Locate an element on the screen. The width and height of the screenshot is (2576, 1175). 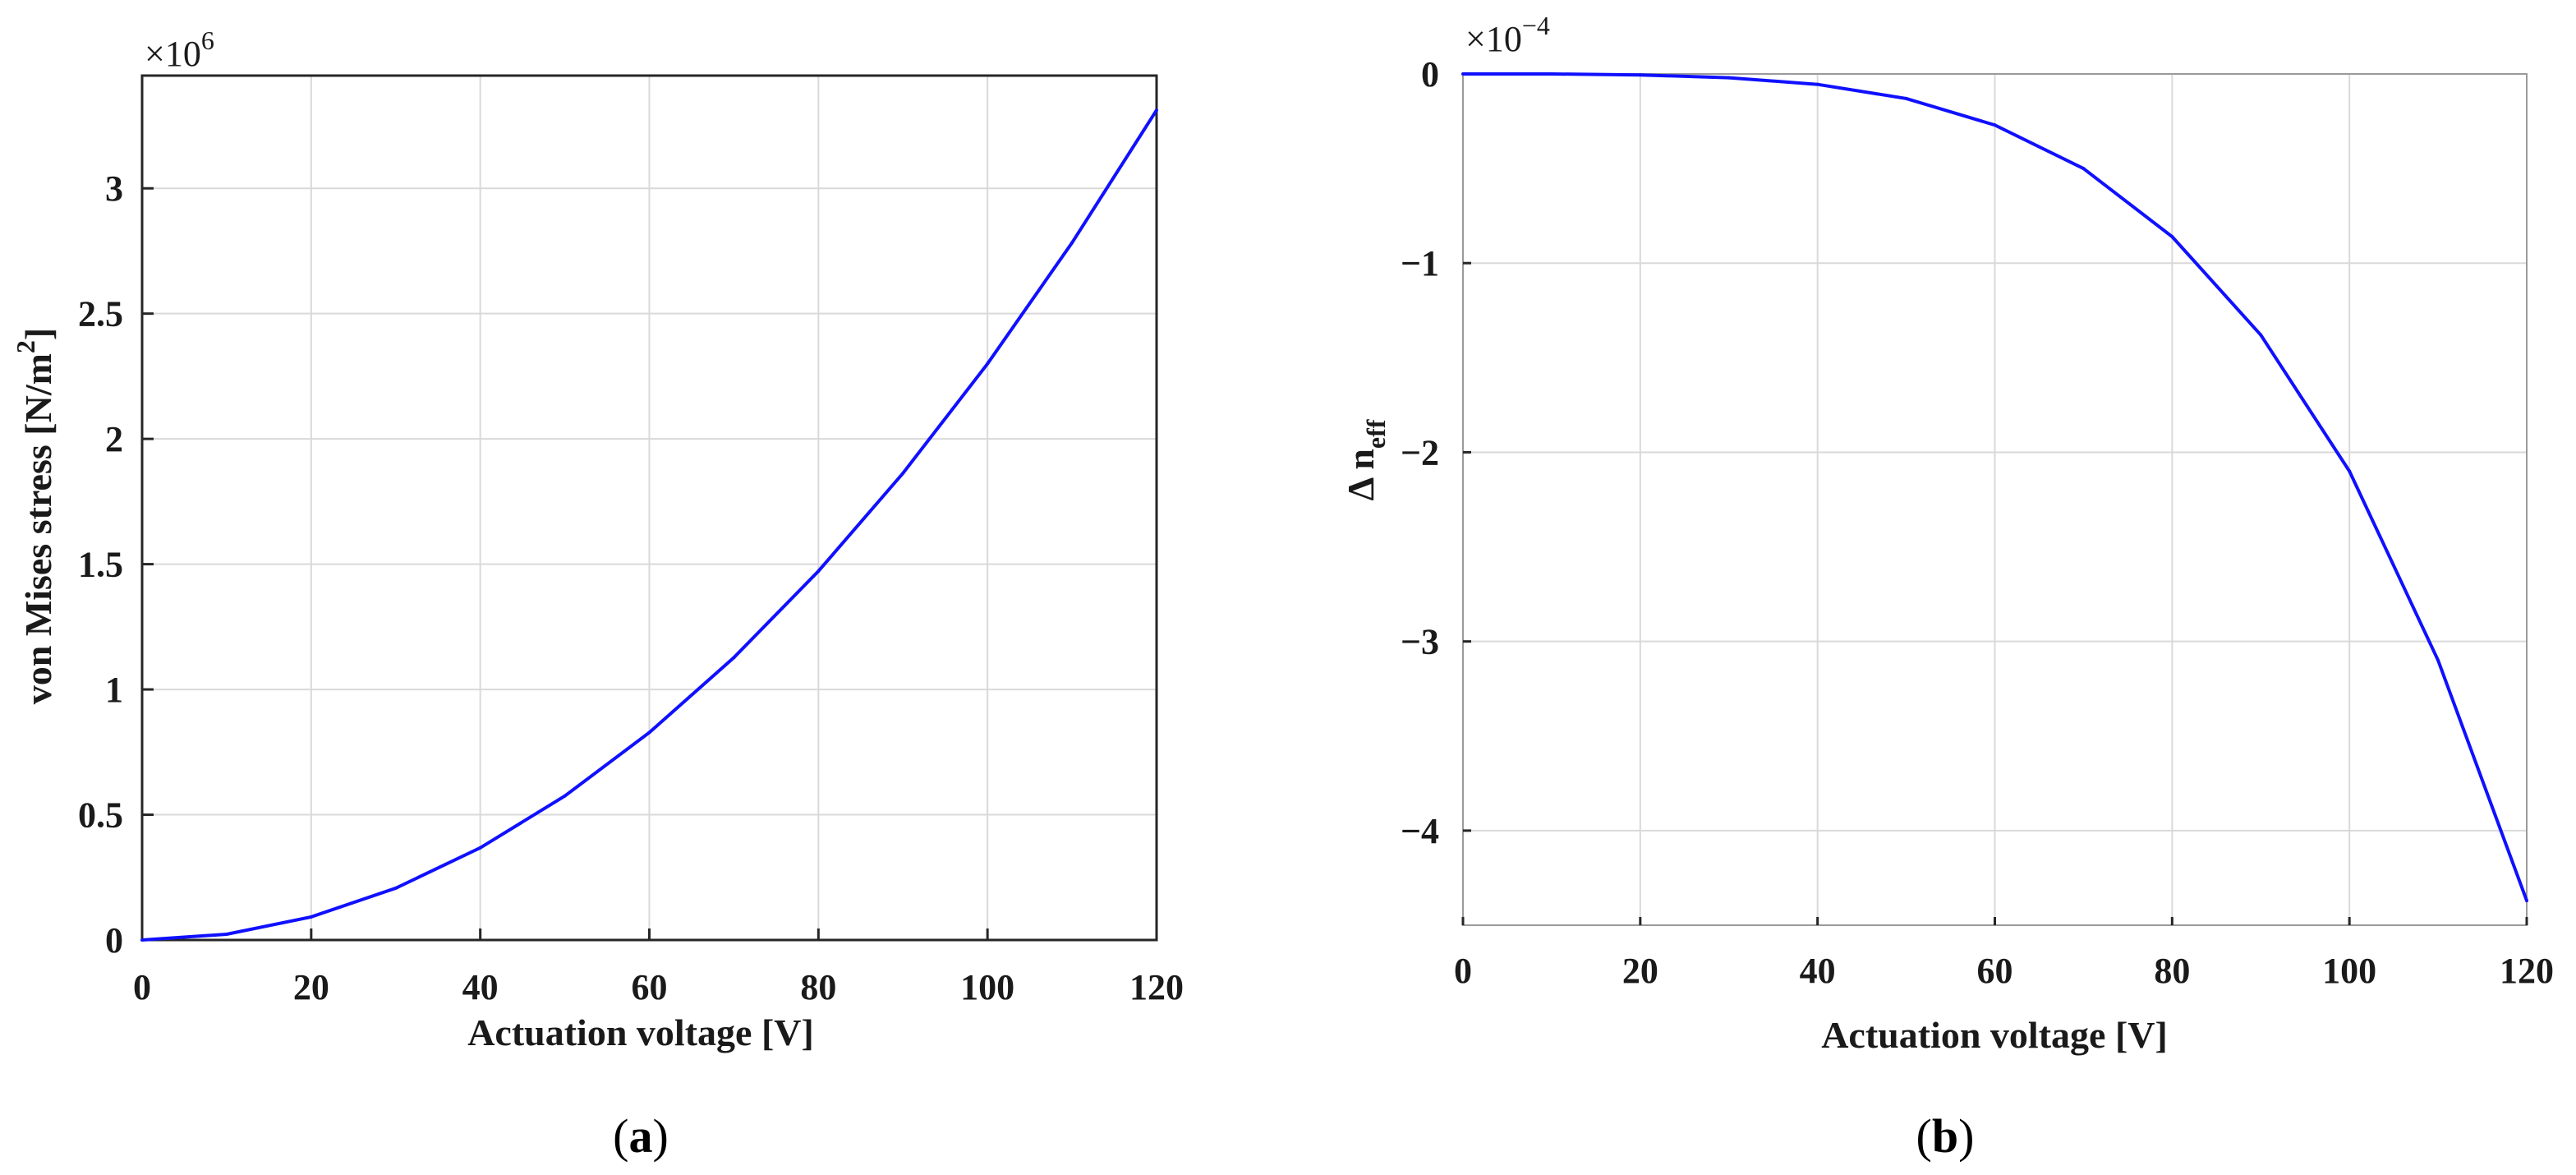
chart-a-ytick-label: 2 is located at coordinates (114, 439).